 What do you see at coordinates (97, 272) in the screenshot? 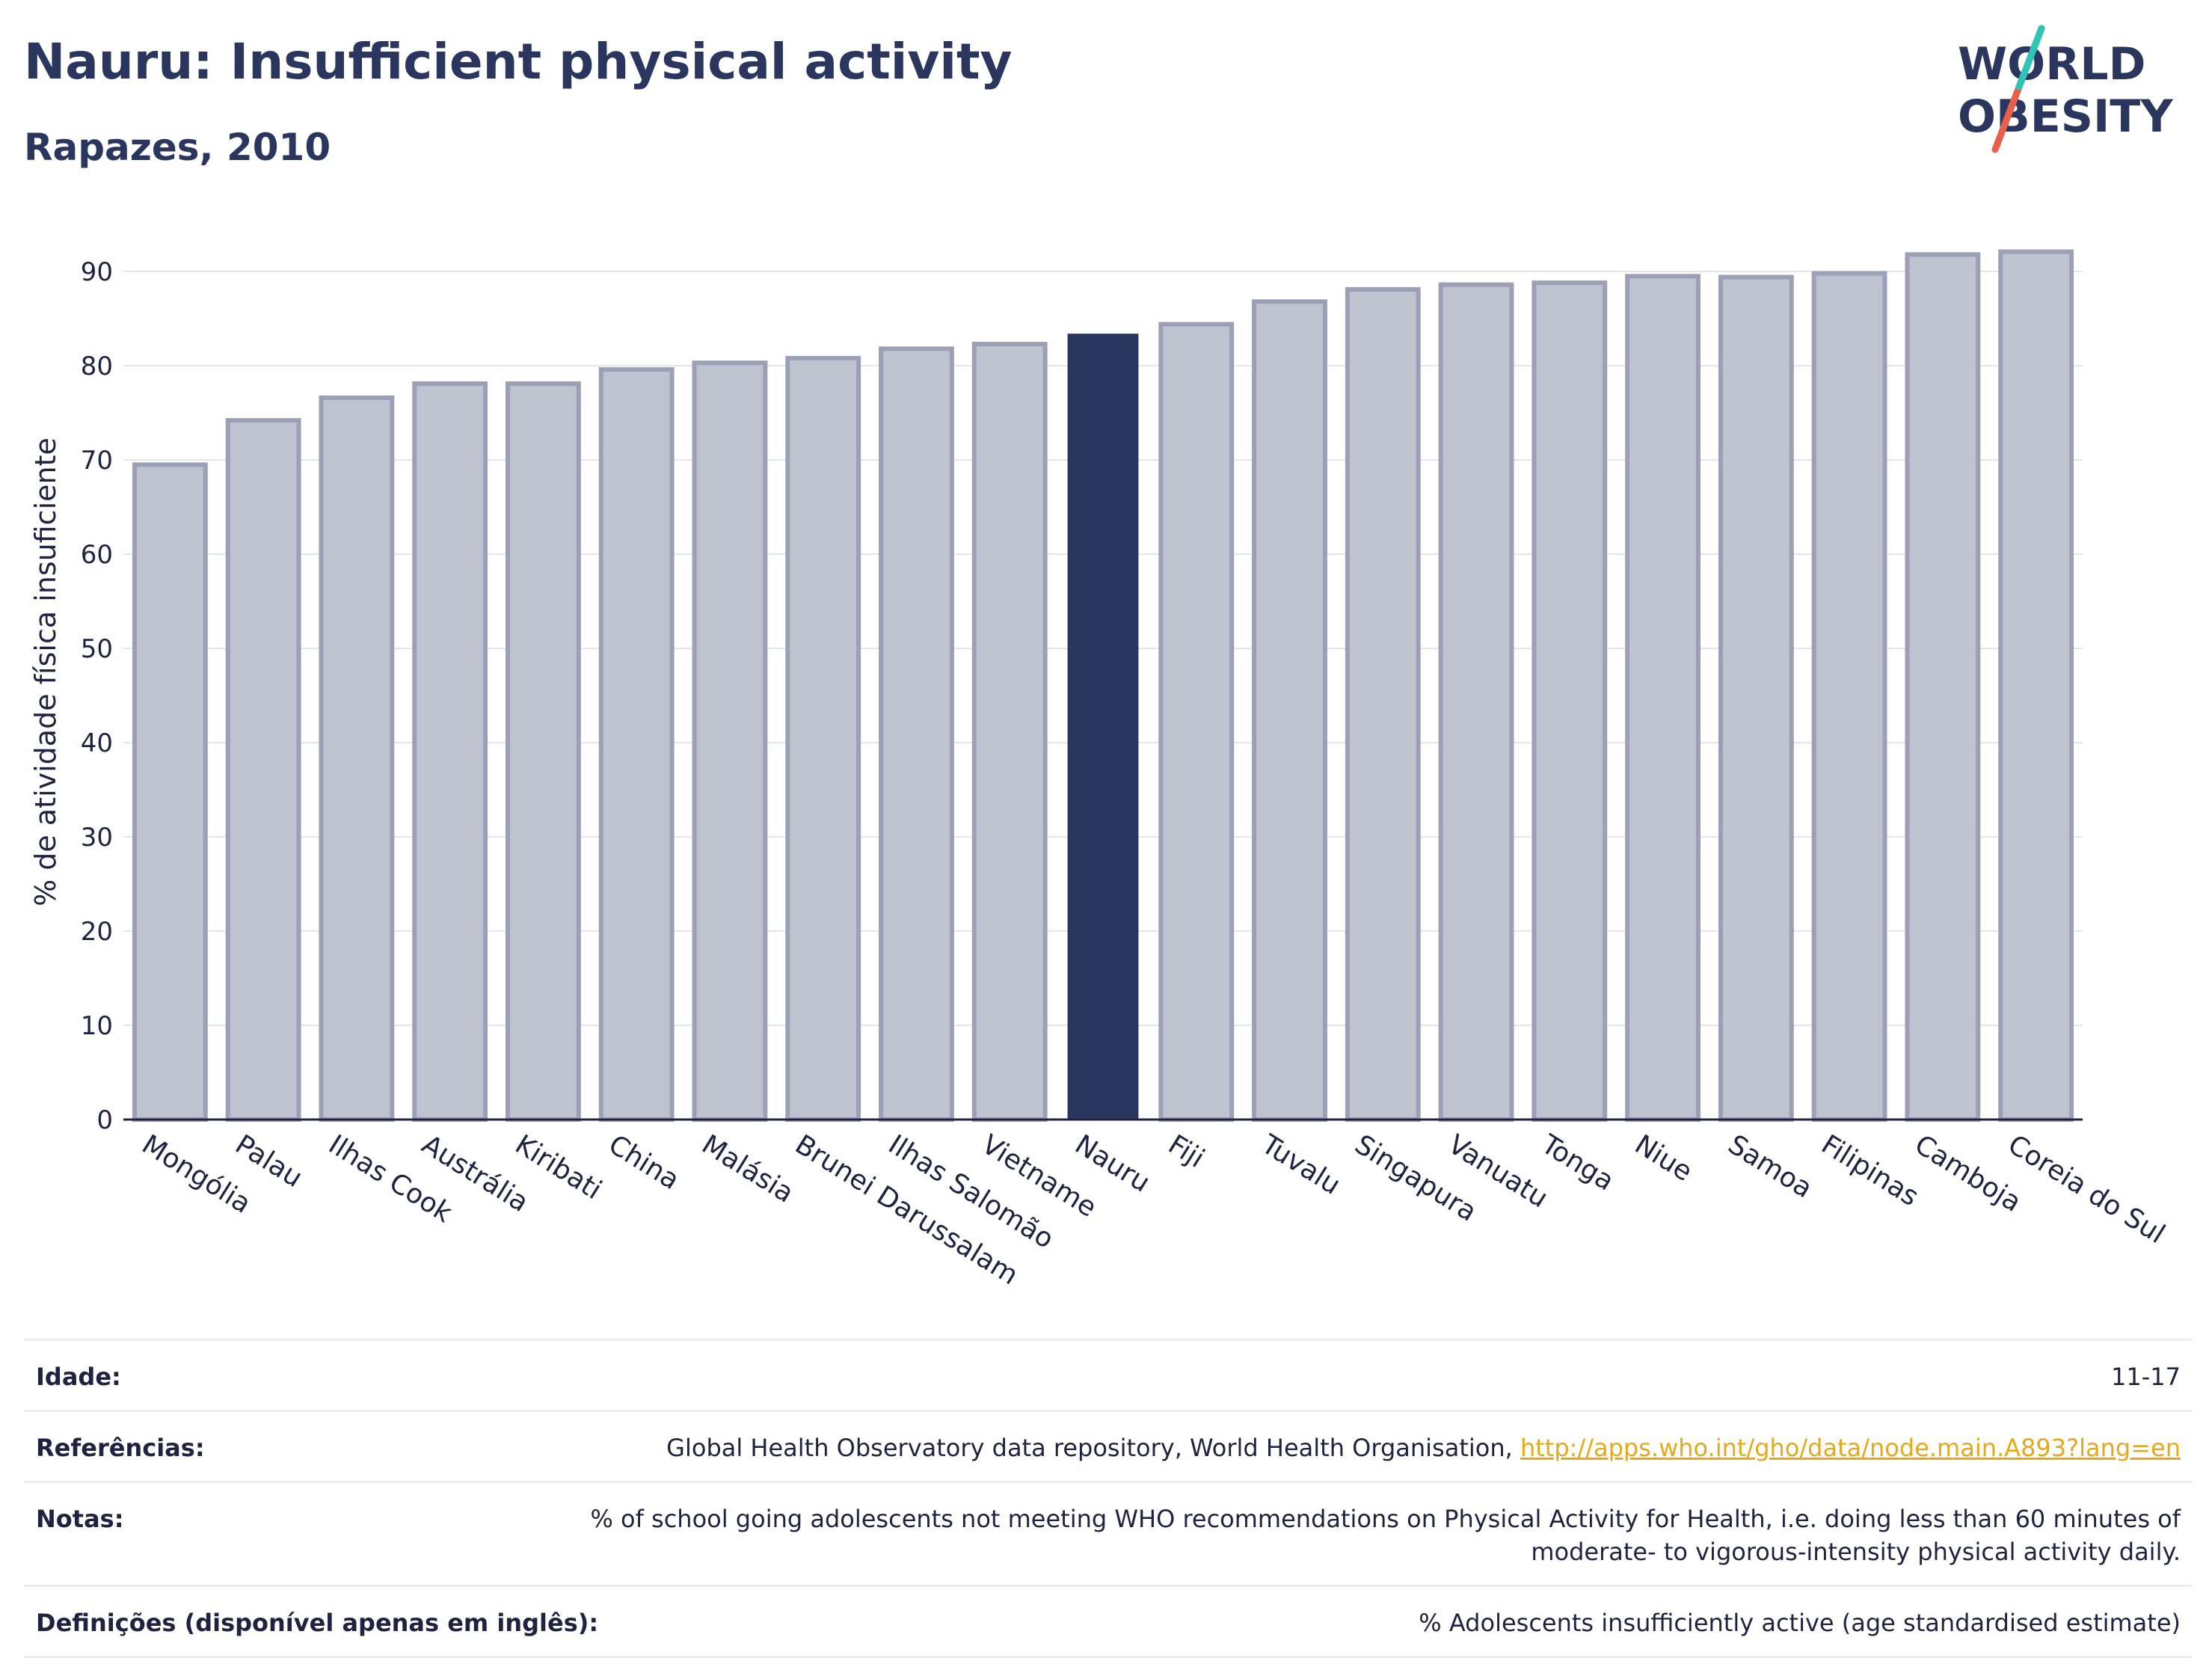
I see `y-tick-label: 90` at bounding box center [97, 272].